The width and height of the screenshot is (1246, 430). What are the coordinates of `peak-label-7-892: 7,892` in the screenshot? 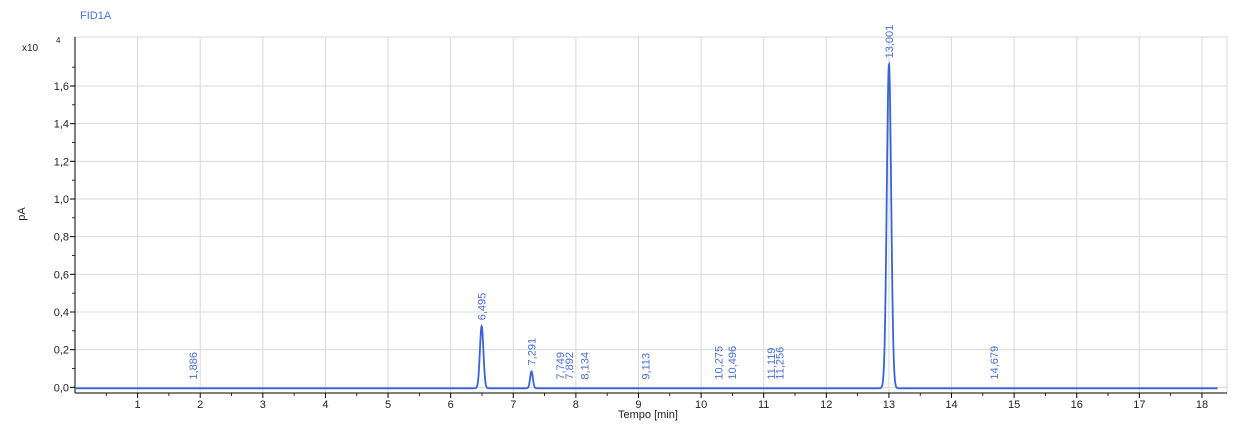 It's located at (570, 366).